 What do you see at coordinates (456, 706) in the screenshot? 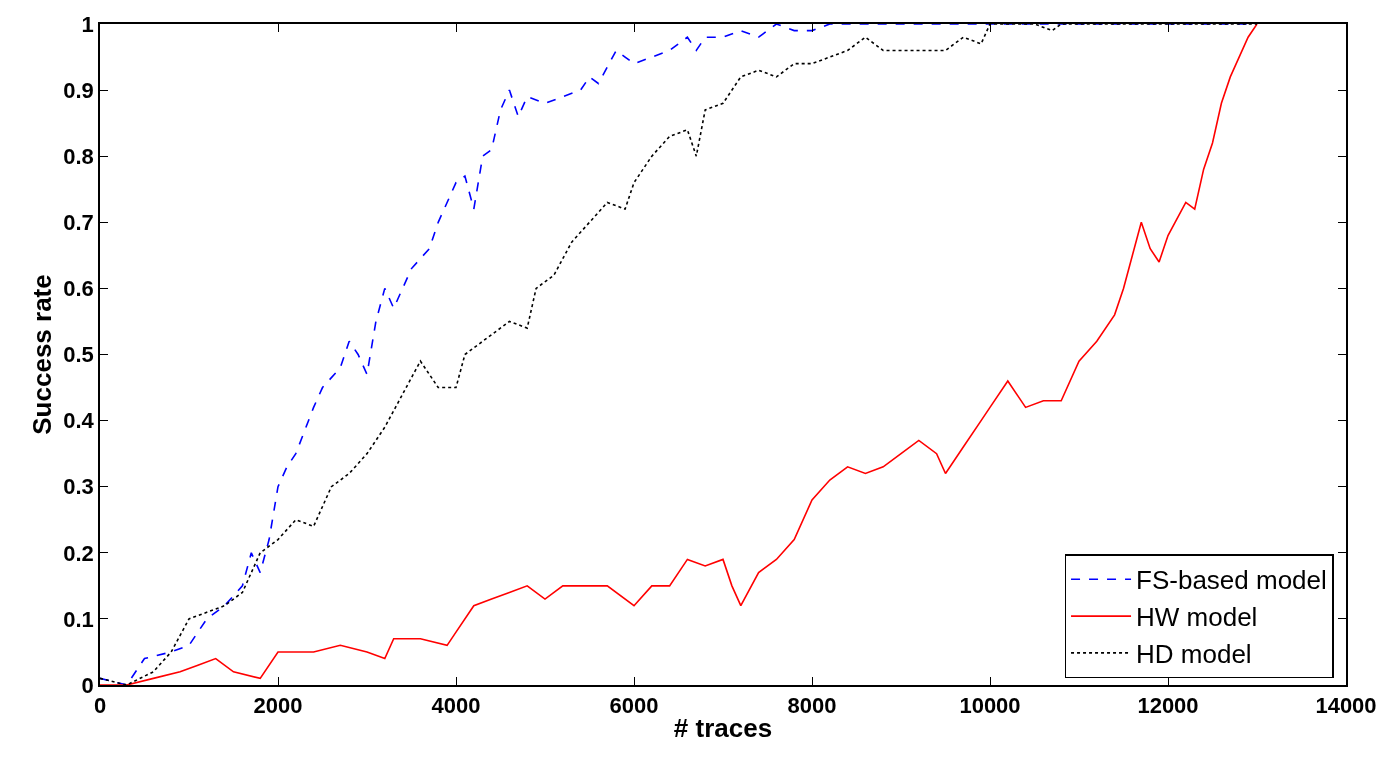
I see `x-tick-label: 4000` at bounding box center [456, 706].